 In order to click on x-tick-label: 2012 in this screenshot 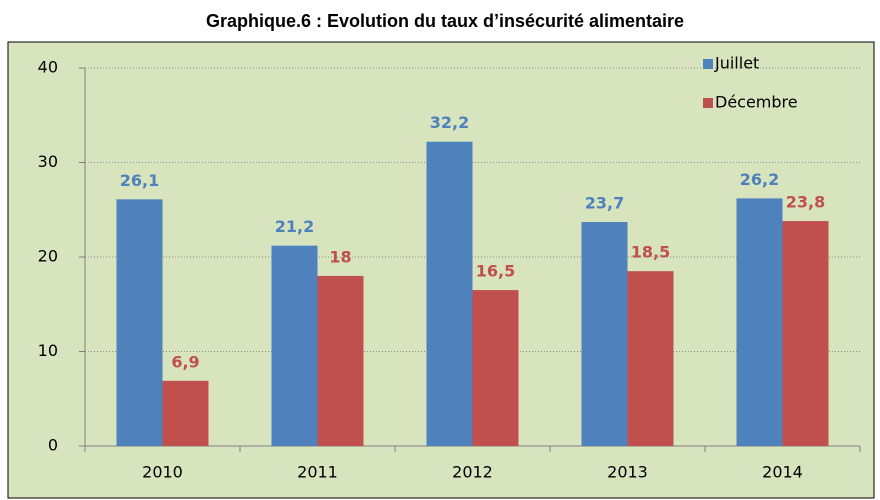, I will do `click(472, 472)`.